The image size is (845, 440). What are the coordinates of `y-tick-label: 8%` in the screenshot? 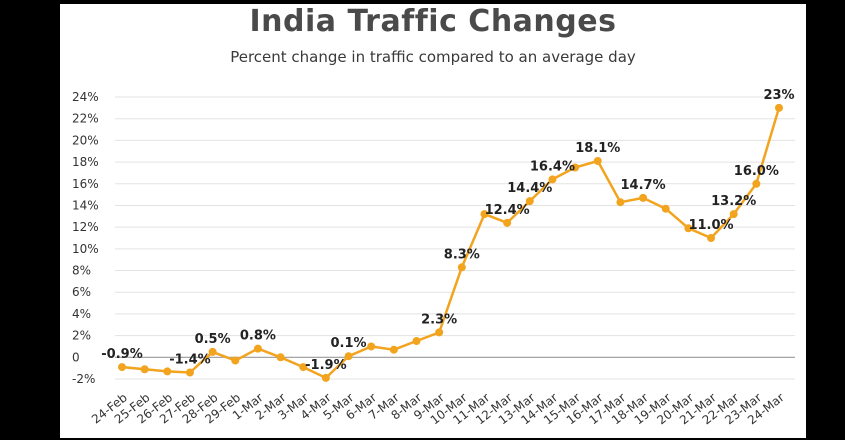 It's located at (81, 271).